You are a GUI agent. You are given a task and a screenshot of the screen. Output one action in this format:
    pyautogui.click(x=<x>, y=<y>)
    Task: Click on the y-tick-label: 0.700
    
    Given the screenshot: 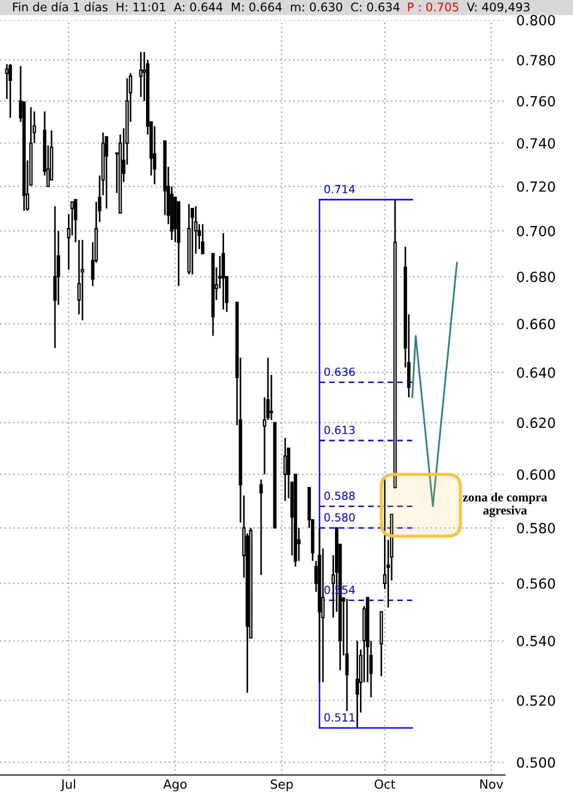 What is the action you would take?
    pyautogui.click(x=536, y=231)
    